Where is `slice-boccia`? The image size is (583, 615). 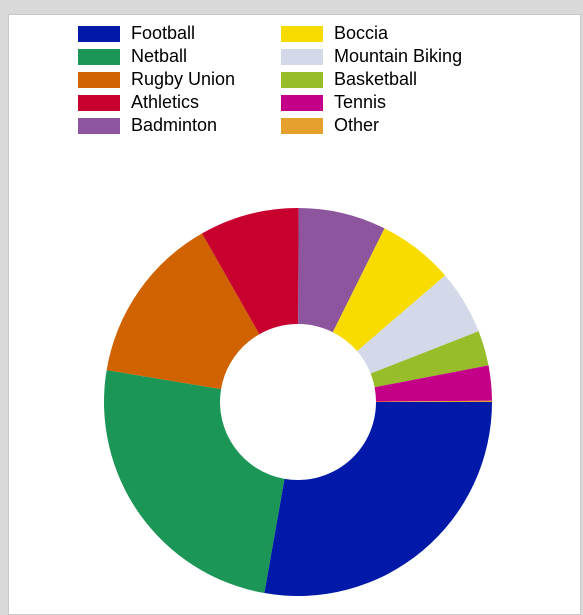
slice-boccia is located at coordinates (389, 290).